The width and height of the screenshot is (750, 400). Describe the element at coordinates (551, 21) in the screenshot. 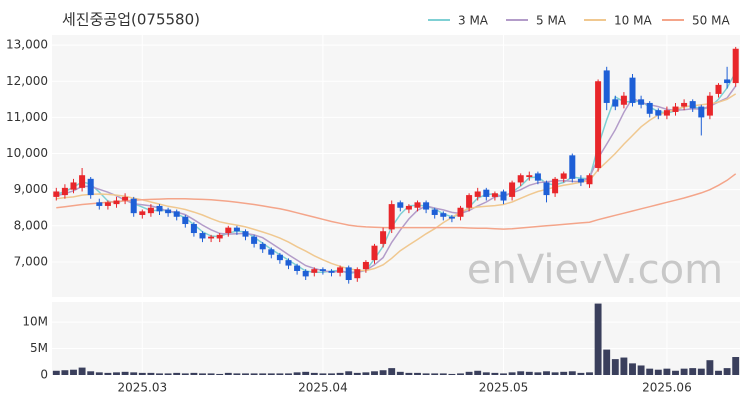

I see `legend-label: 5 MA` at that location.